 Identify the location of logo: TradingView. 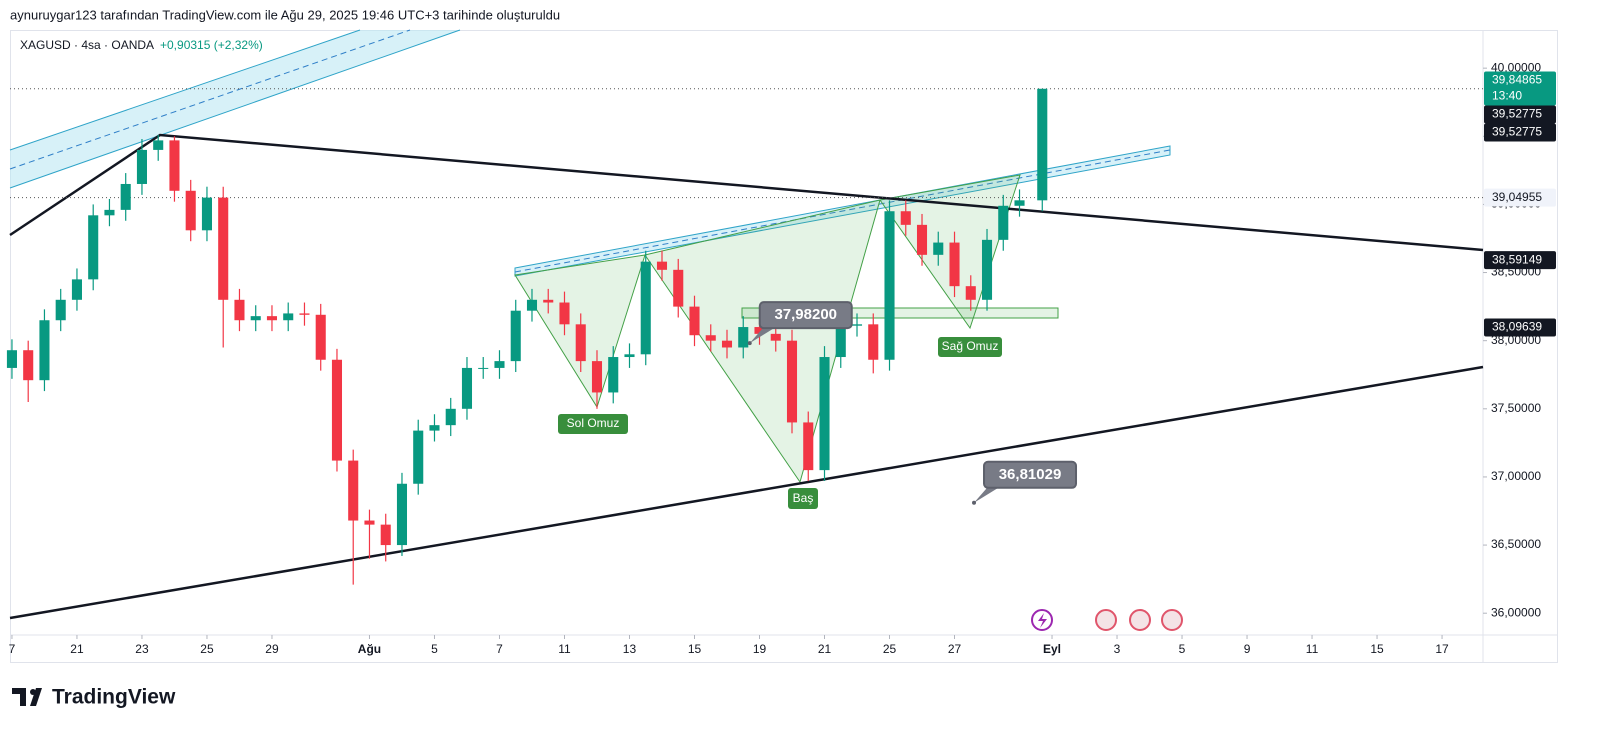
(94, 697).